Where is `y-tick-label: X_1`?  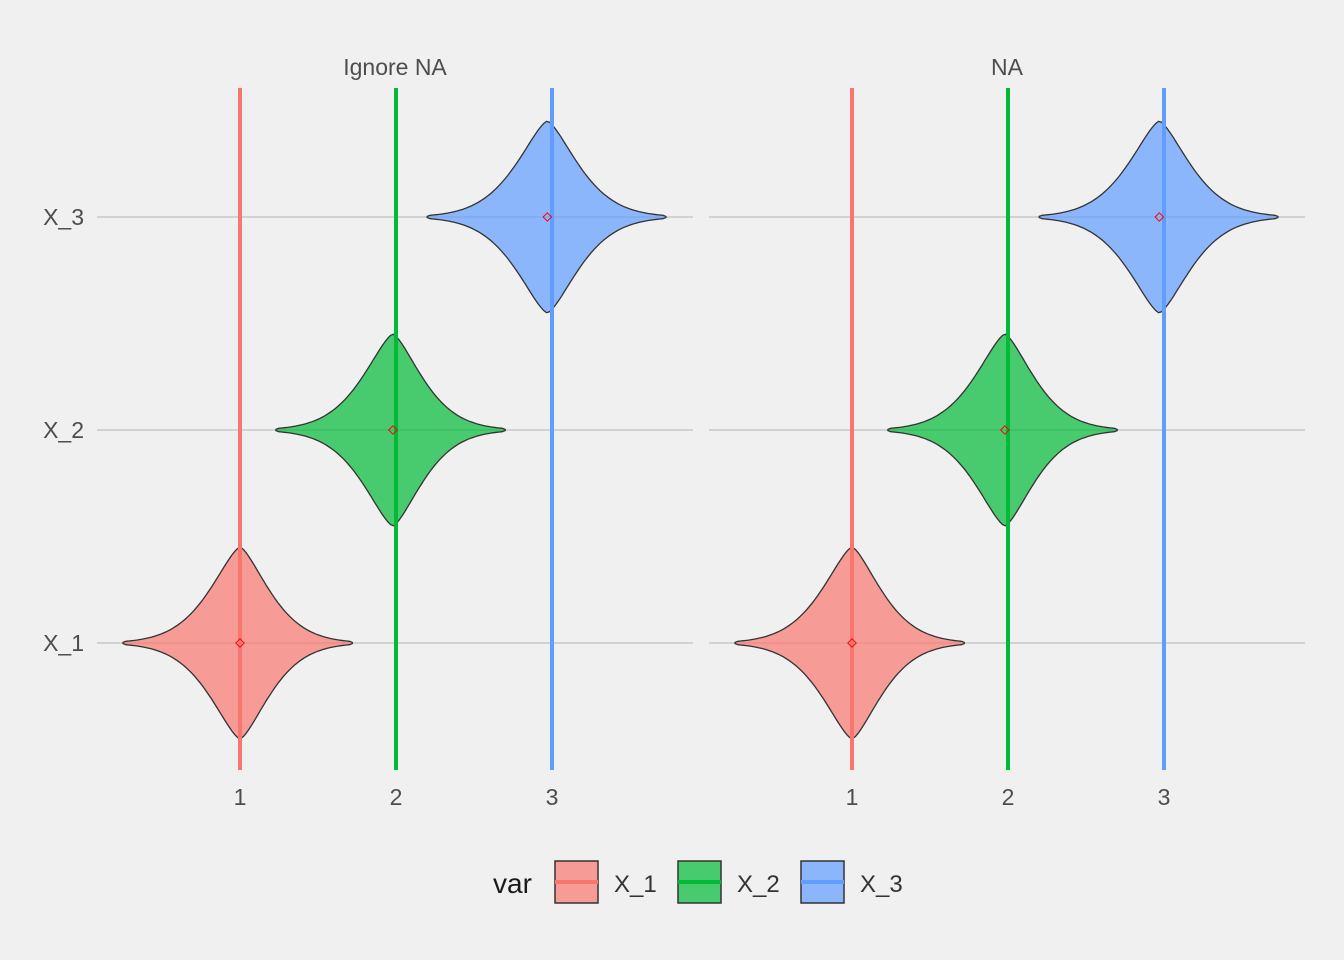 y-tick-label: X_1 is located at coordinates (63, 643).